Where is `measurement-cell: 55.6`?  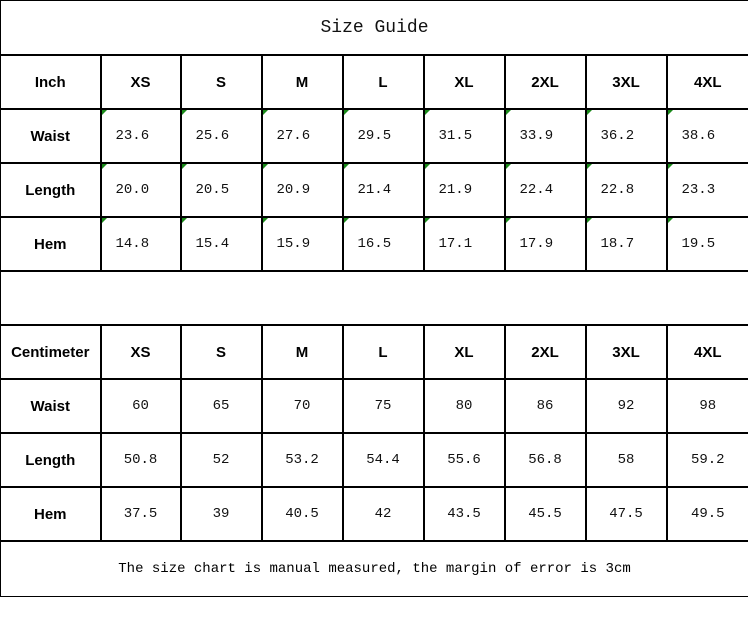 measurement-cell: 55.6 is located at coordinates (464, 460).